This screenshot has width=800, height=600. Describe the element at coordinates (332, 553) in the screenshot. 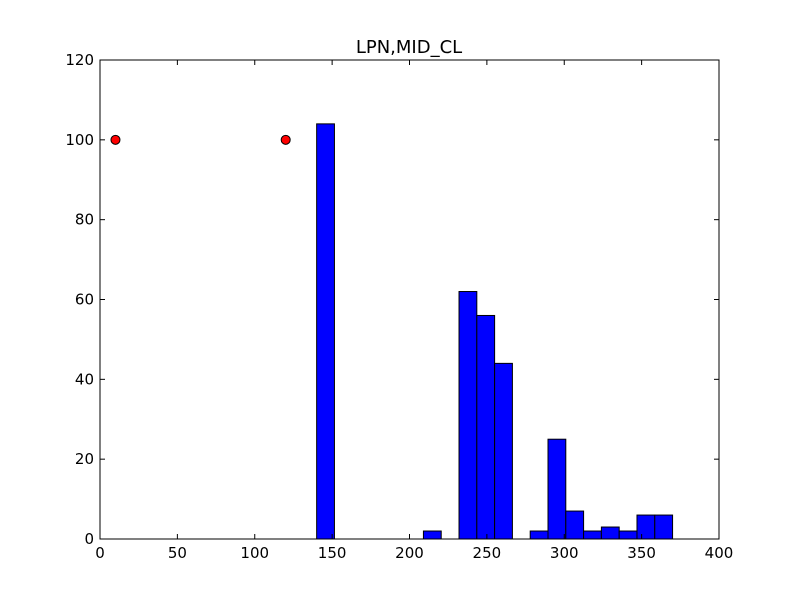

I see `x-tick-label-150: 150` at that location.